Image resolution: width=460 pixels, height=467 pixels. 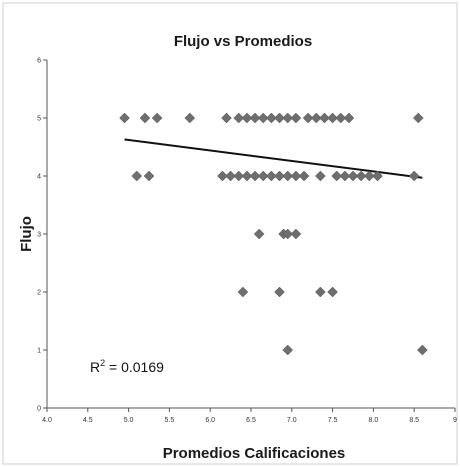 What do you see at coordinates (251, 420) in the screenshot?
I see `x-tick-label: 6.5` at bounding box center [251, 420].